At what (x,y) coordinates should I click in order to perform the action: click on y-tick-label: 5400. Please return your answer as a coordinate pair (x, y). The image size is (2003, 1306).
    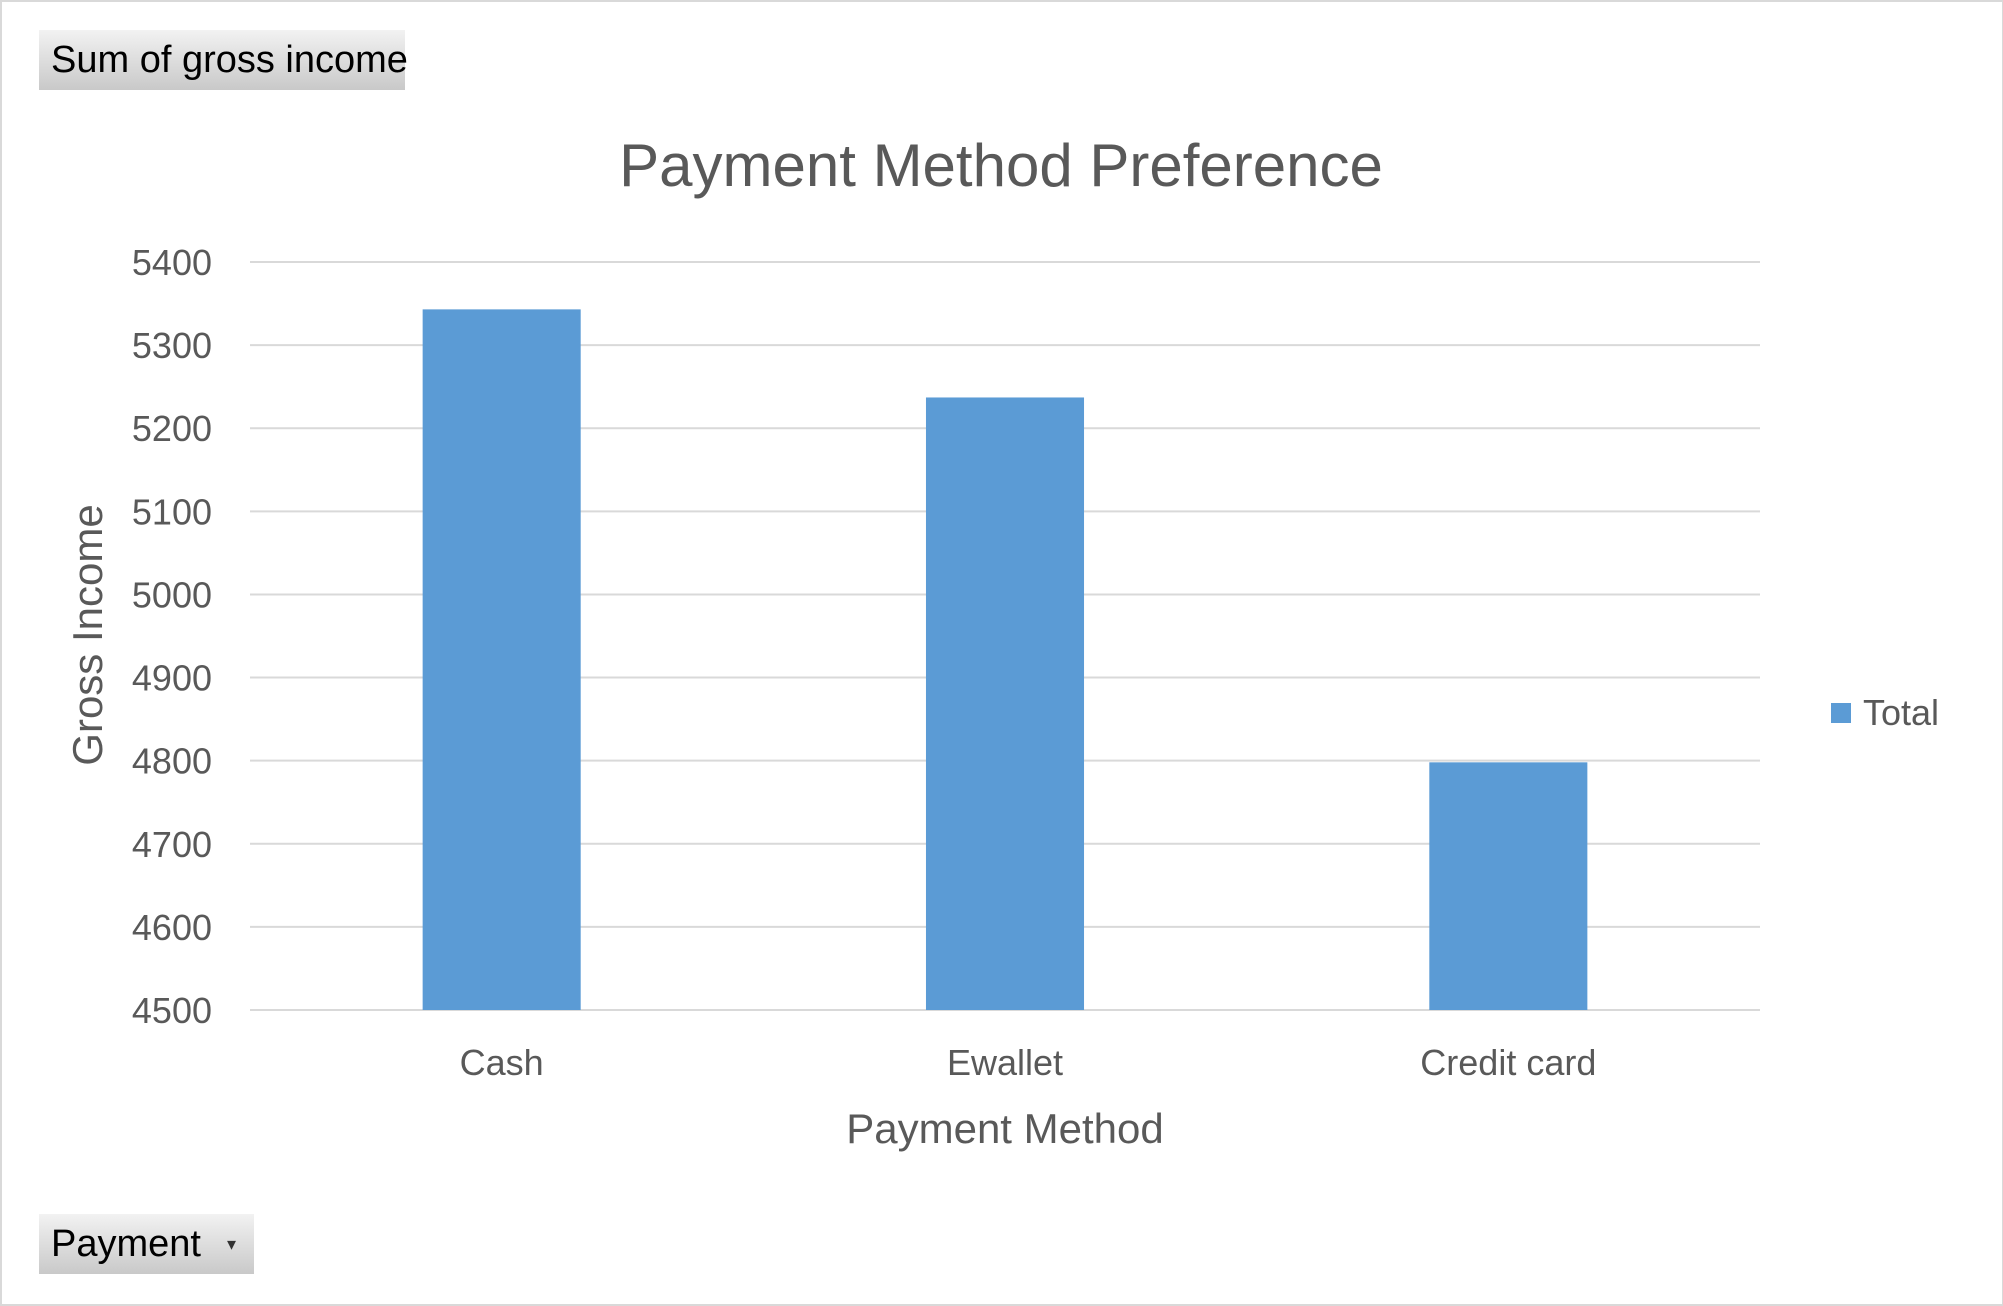
    Looking at the image, I should click on (172, 262).